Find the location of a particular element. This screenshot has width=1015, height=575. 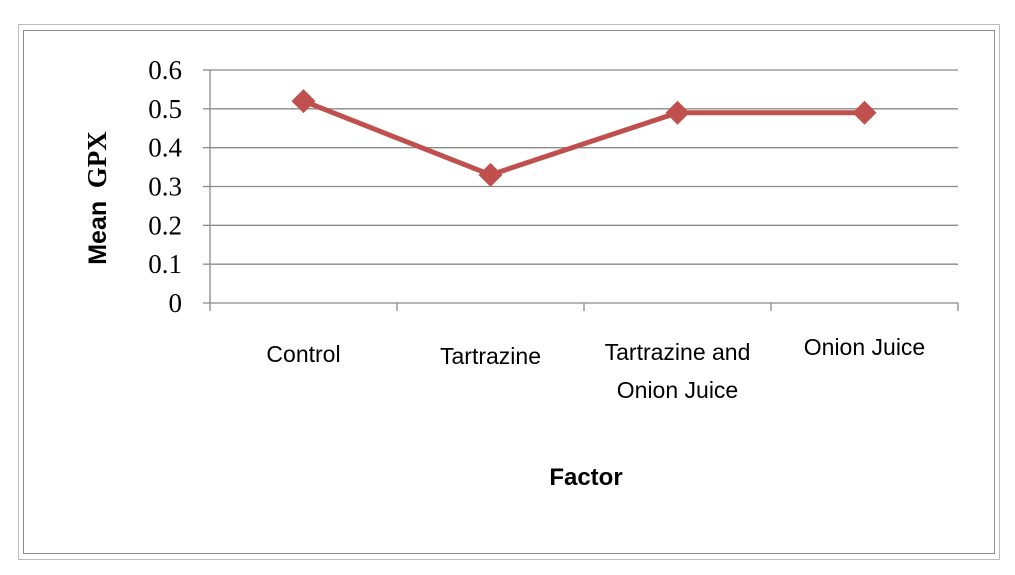

x-tick-label-3: Onion Juice is located at coordinates (864, 347).